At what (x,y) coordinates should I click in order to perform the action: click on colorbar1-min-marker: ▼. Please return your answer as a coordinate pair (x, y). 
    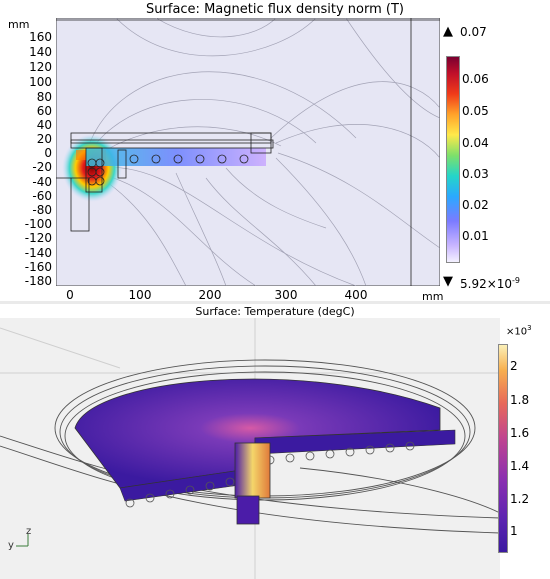
    Looking at the image, I should click on (448, 281).